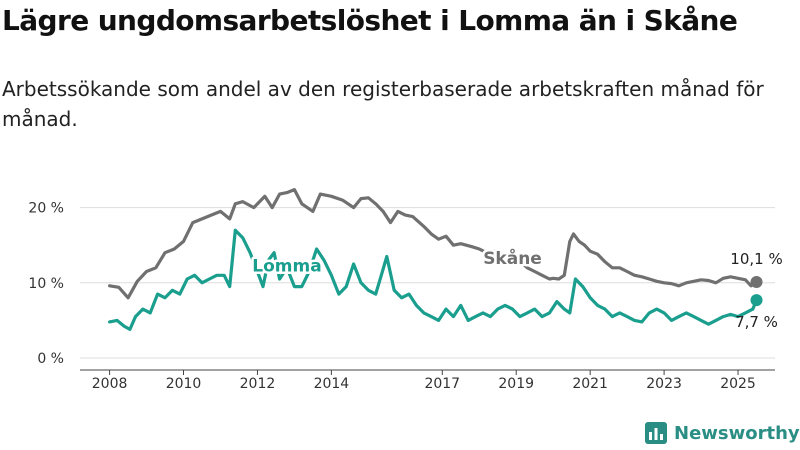 This screenshot has width=800, height=450. I want to click on x-tick-label: 2010, so click(184, 384).